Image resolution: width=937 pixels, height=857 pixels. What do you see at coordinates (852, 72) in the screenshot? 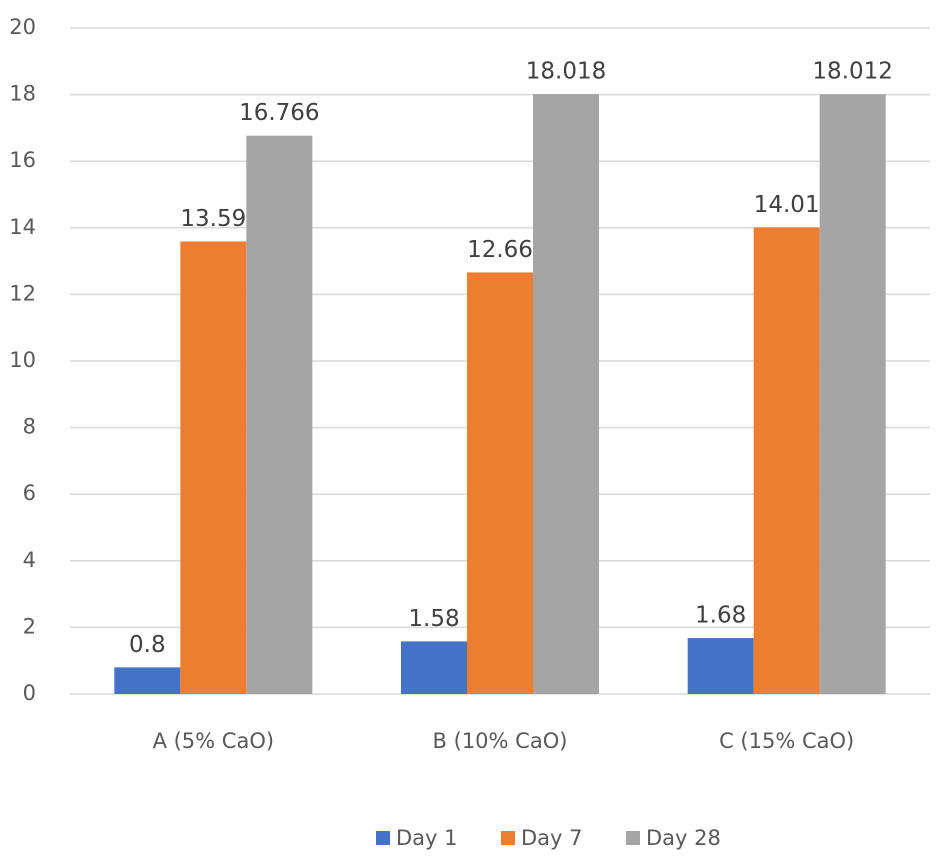
I see `data-label: 18.012` at bounding box center [852, 72].